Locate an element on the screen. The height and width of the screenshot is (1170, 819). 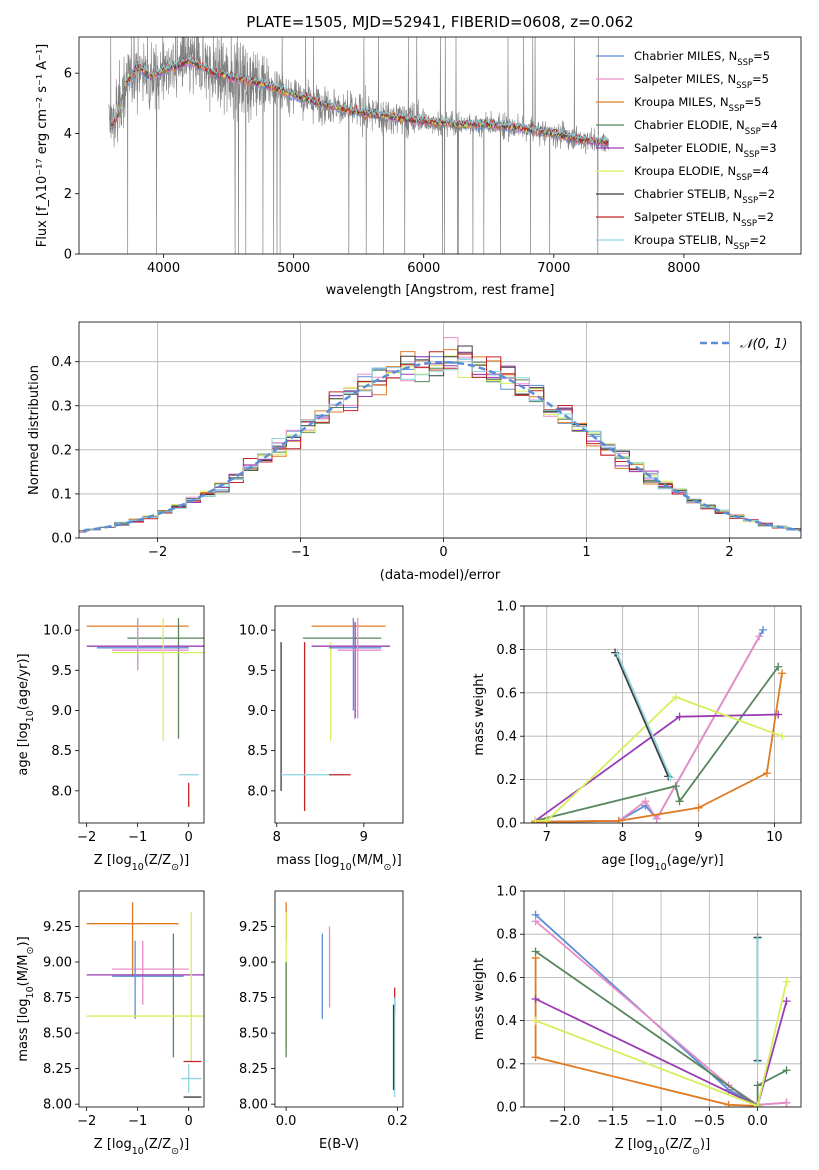
x-tick-label: −2.0 is located at coordinates (565, 1121).